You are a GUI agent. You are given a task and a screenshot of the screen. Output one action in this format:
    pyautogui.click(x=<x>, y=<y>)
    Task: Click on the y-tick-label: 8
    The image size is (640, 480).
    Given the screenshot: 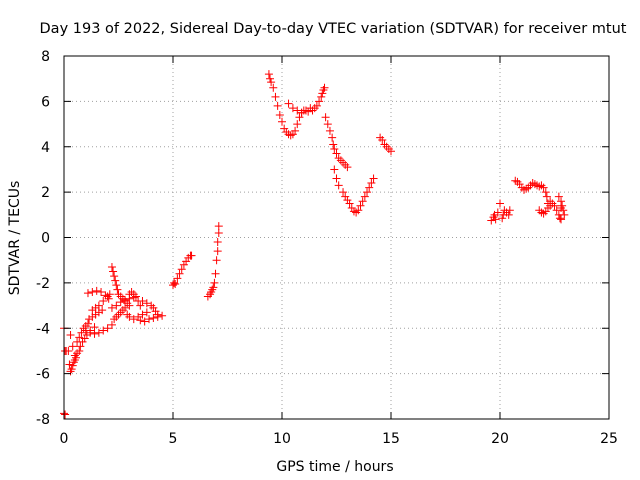 What is the action you would take?
    pyautogui.click(x=45, y=57)
    